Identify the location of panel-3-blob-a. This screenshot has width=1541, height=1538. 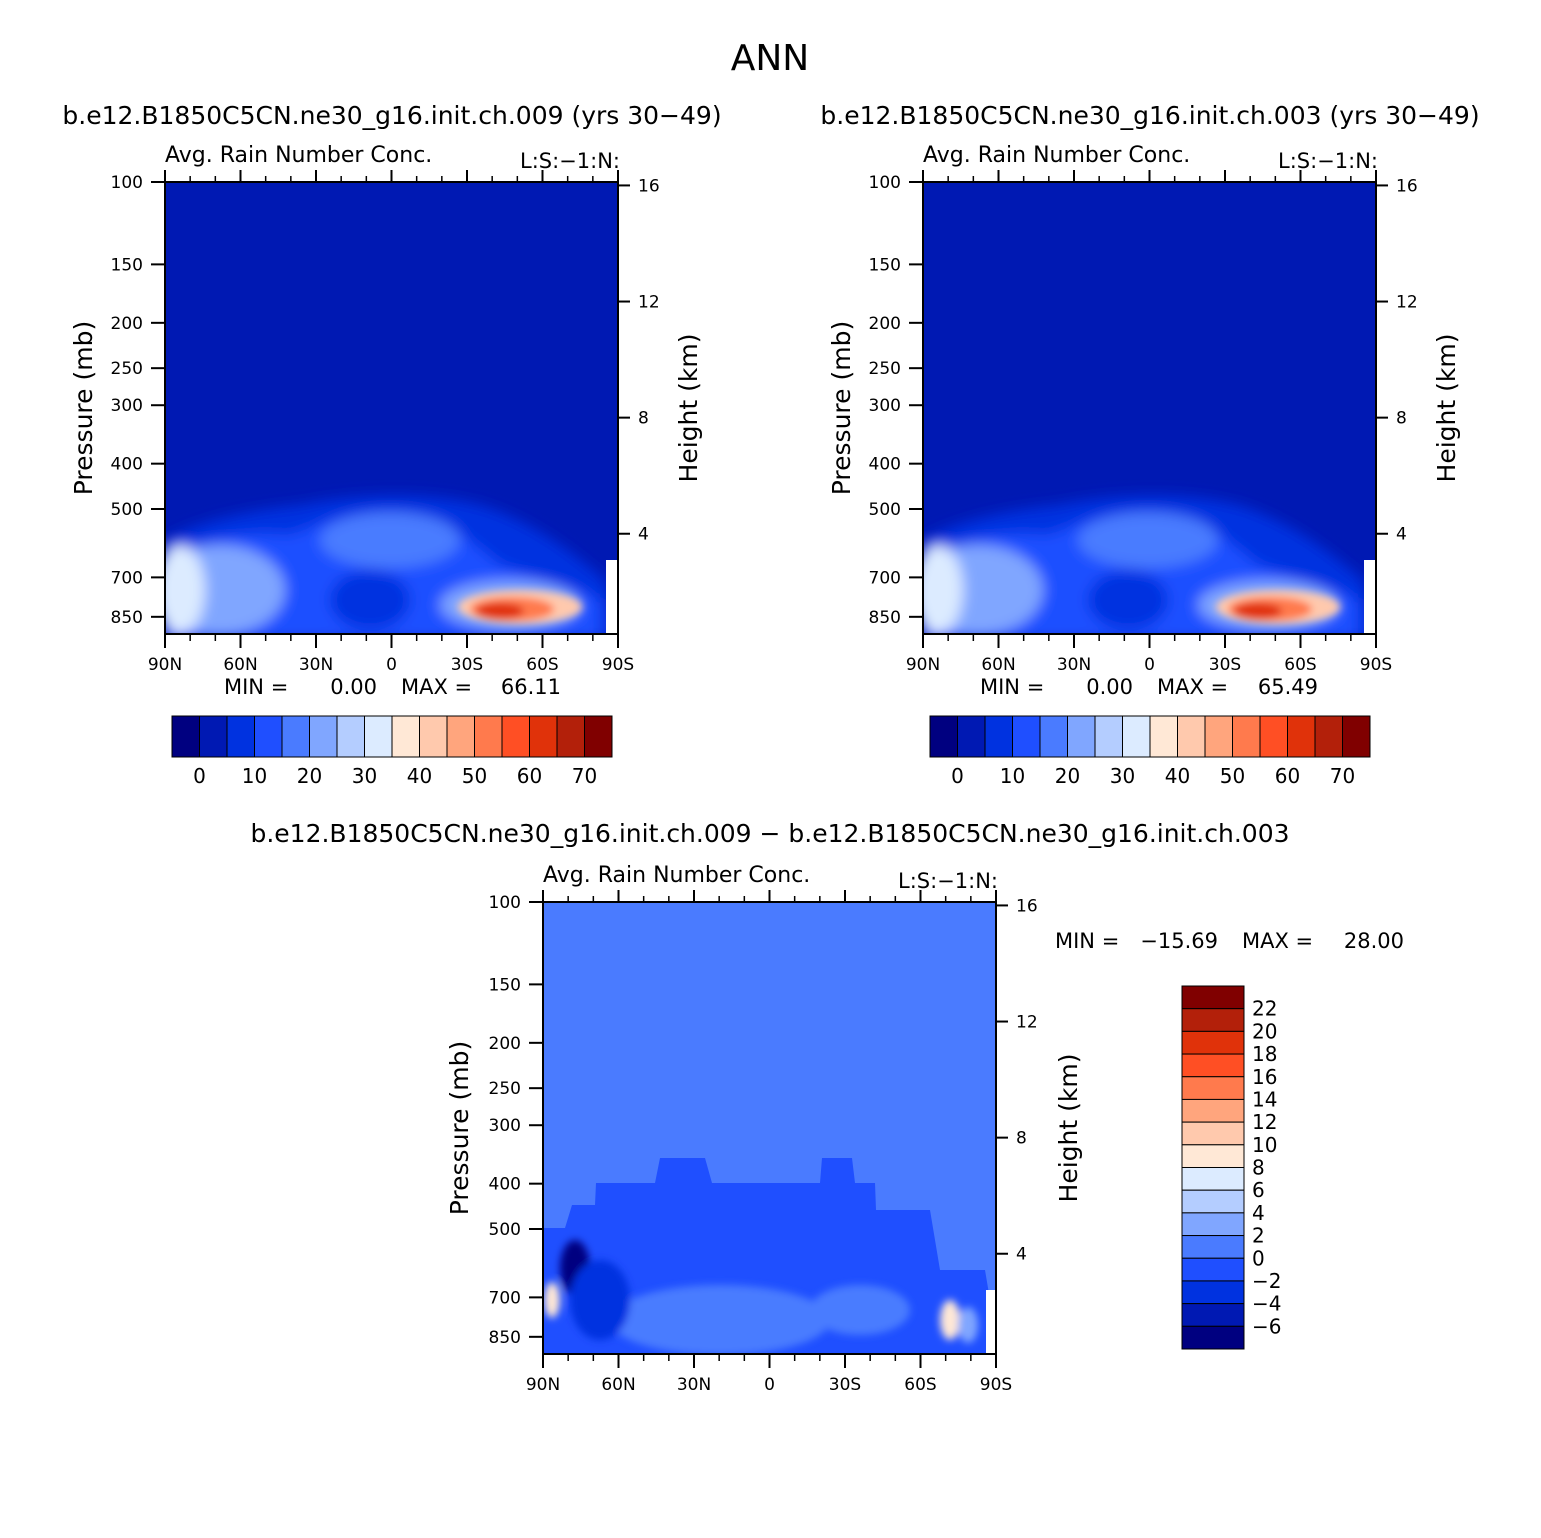
(720, 1319).